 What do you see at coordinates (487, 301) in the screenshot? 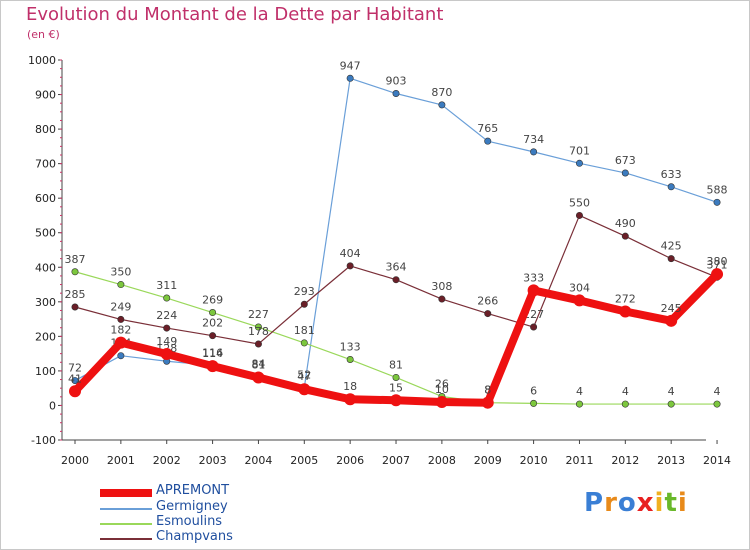
I see `data-label: 266` at bounding box center [487, 301].